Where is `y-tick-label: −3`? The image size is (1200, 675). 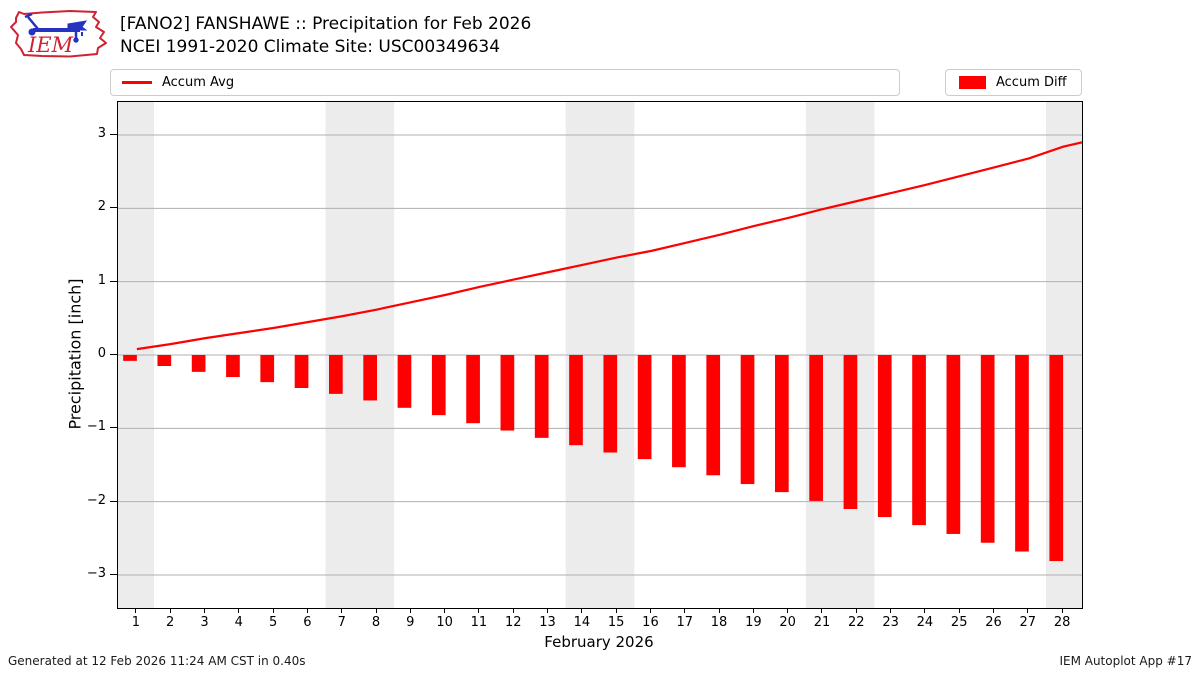 y-tick-label: −3 is located at coordinates (96, 573).